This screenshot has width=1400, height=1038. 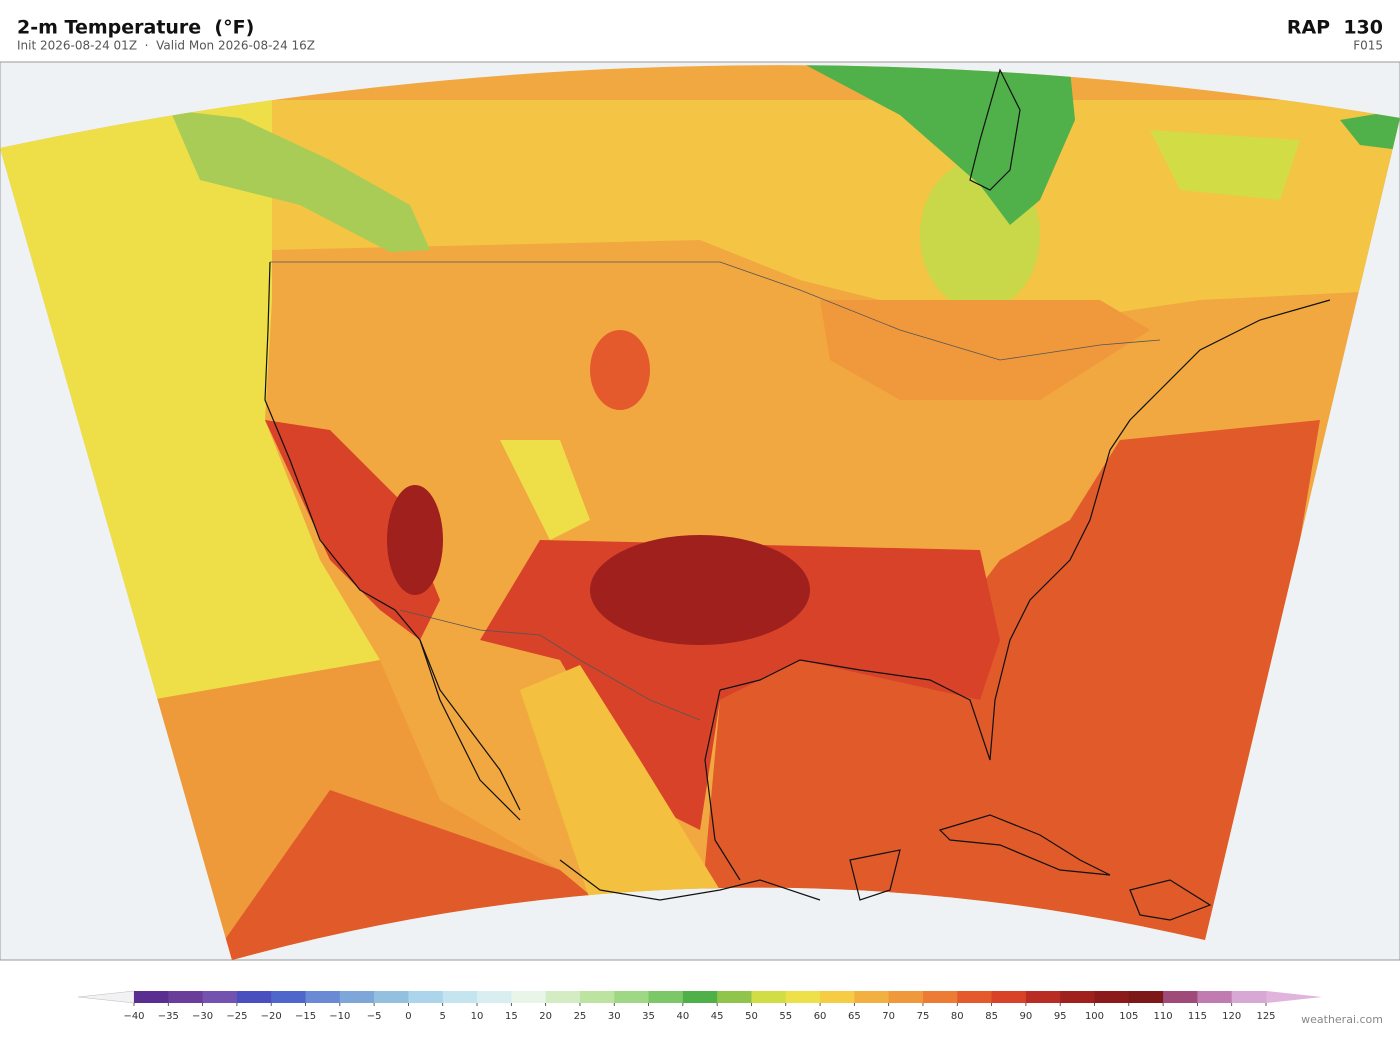 What do you see at coordinates (614, 1016) in the screenshot?
I see `colorbar-tick-label: 30` at bounding box center [614, 1016].